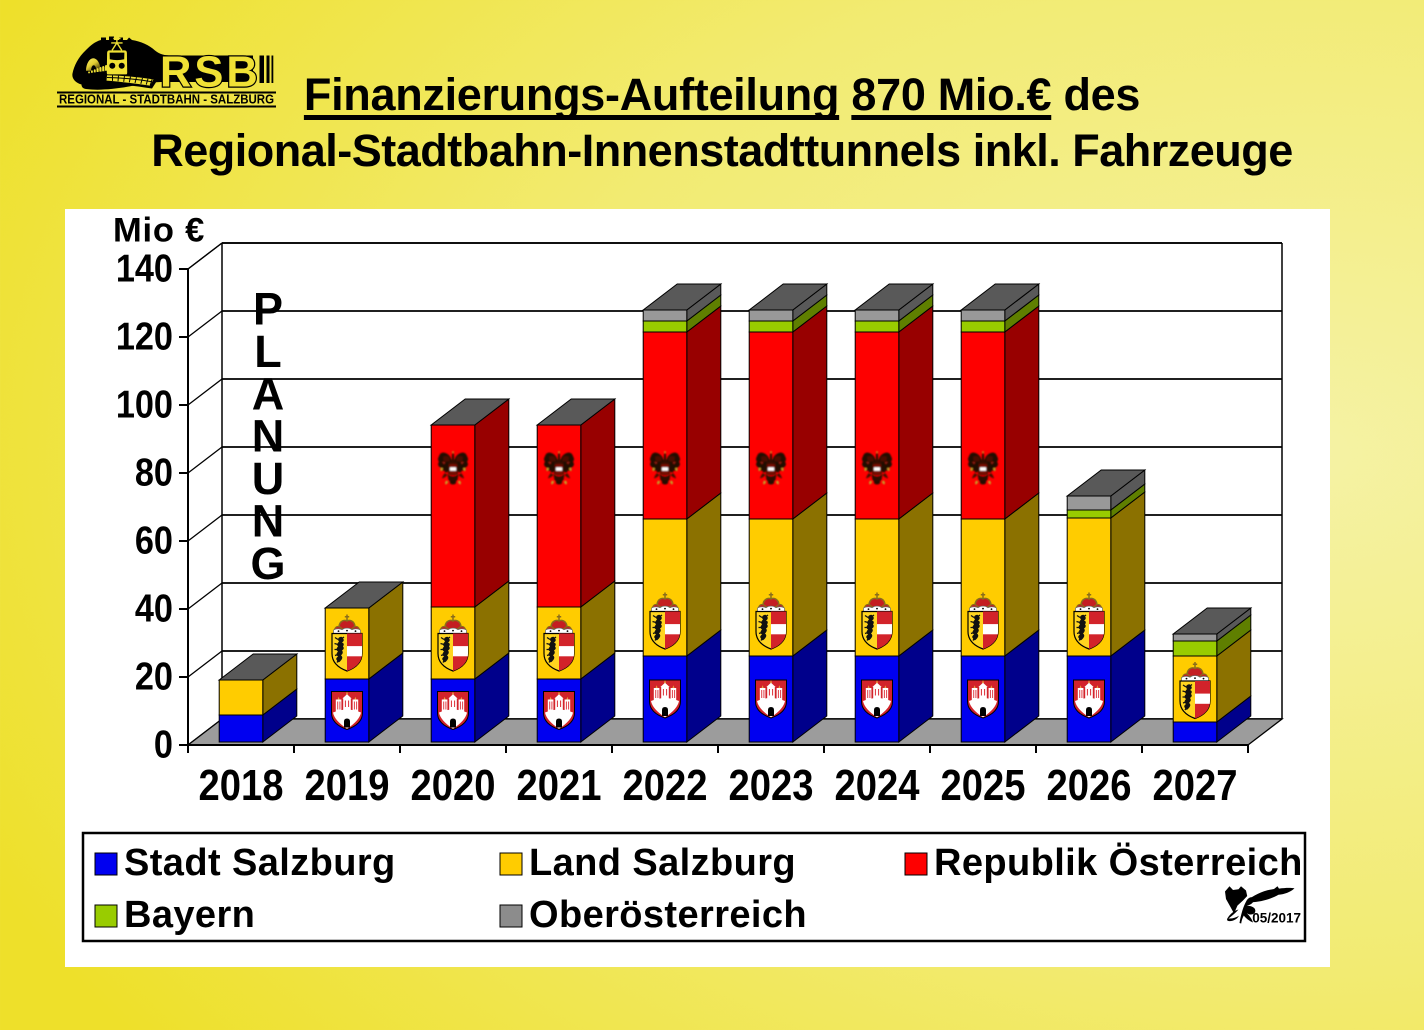 The width and height of the screenshot is (1424, 1030). Describe the element at coordinates (771, 785) in the screenshot. I see `svg-text: 2023` at that location.